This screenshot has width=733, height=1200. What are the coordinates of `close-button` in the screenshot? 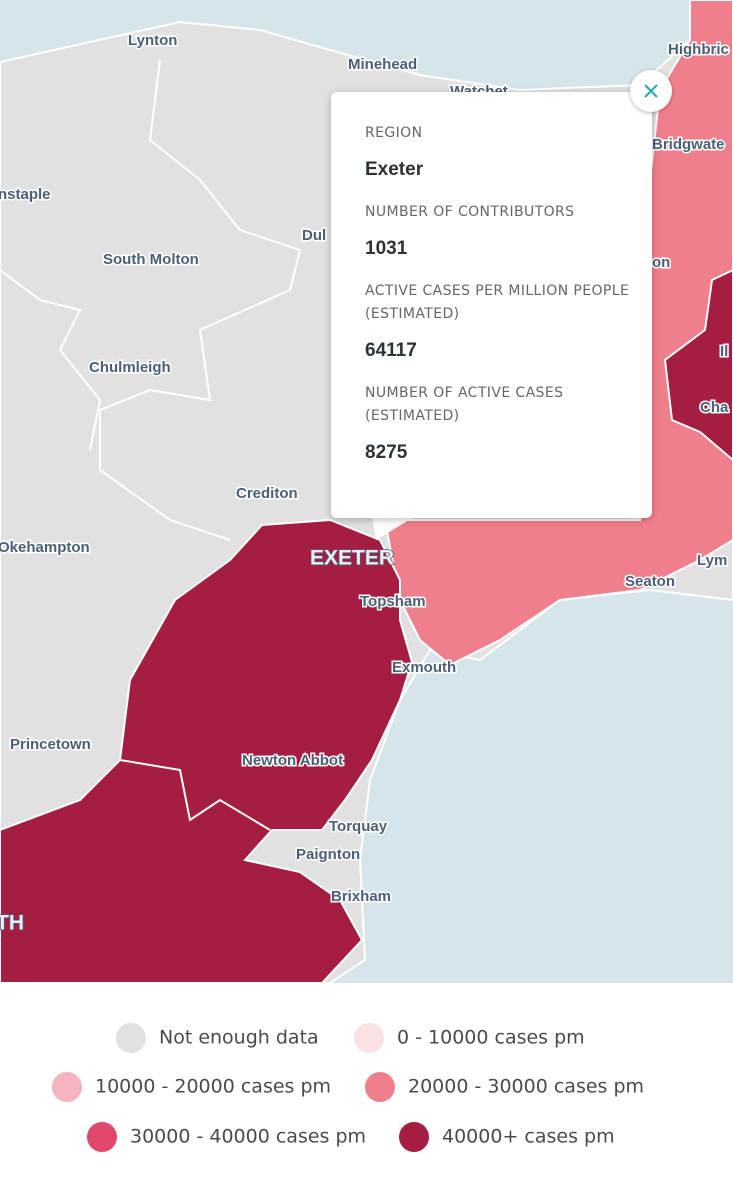 It's located at (651, 91).